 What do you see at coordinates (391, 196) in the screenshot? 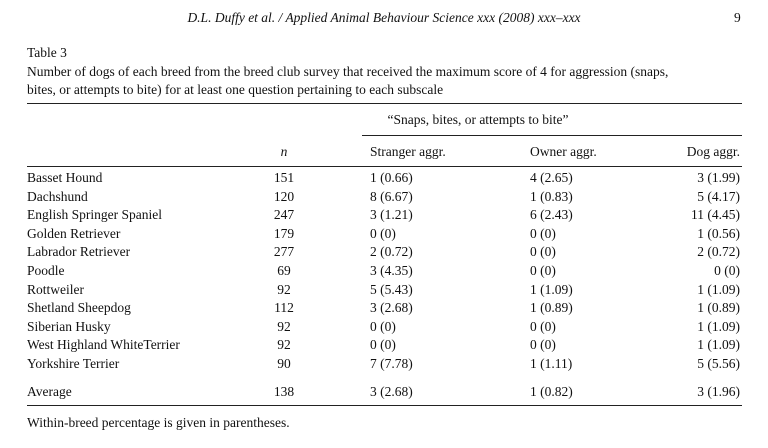
I see `cell: 8 (6.67)` at bounding box center [391, 196].